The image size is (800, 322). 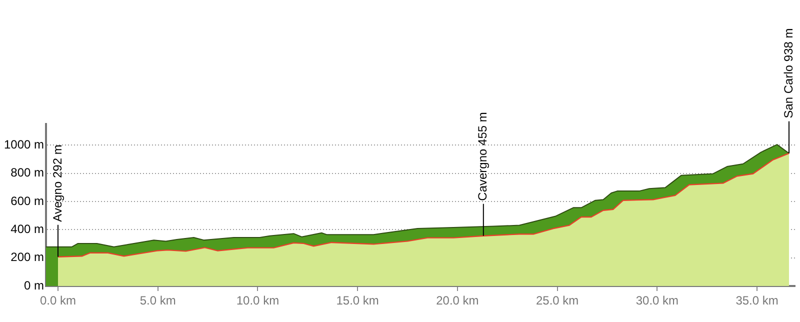 What do you see at coordinates (557, 301) in the screenshot?
I see `x-tick-label: 25.0 km` at bounding box center [557, 301].